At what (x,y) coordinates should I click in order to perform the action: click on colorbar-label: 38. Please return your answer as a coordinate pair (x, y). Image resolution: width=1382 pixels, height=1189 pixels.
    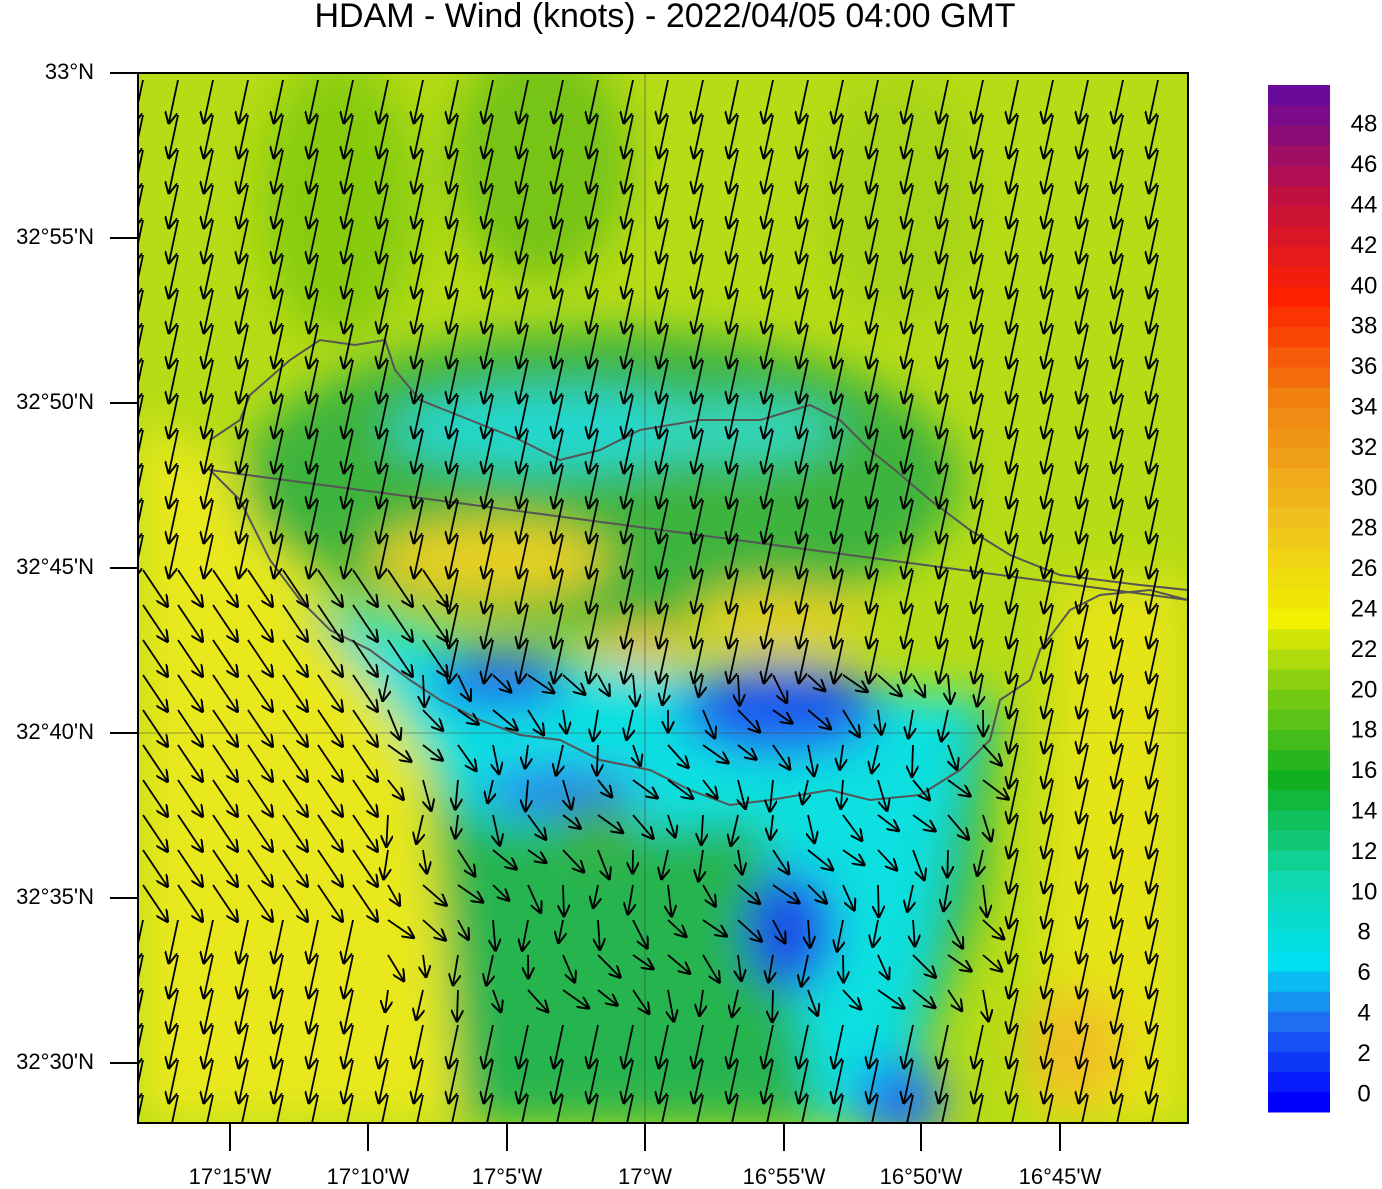
    Looking at the image, I should click on (1364, 326).